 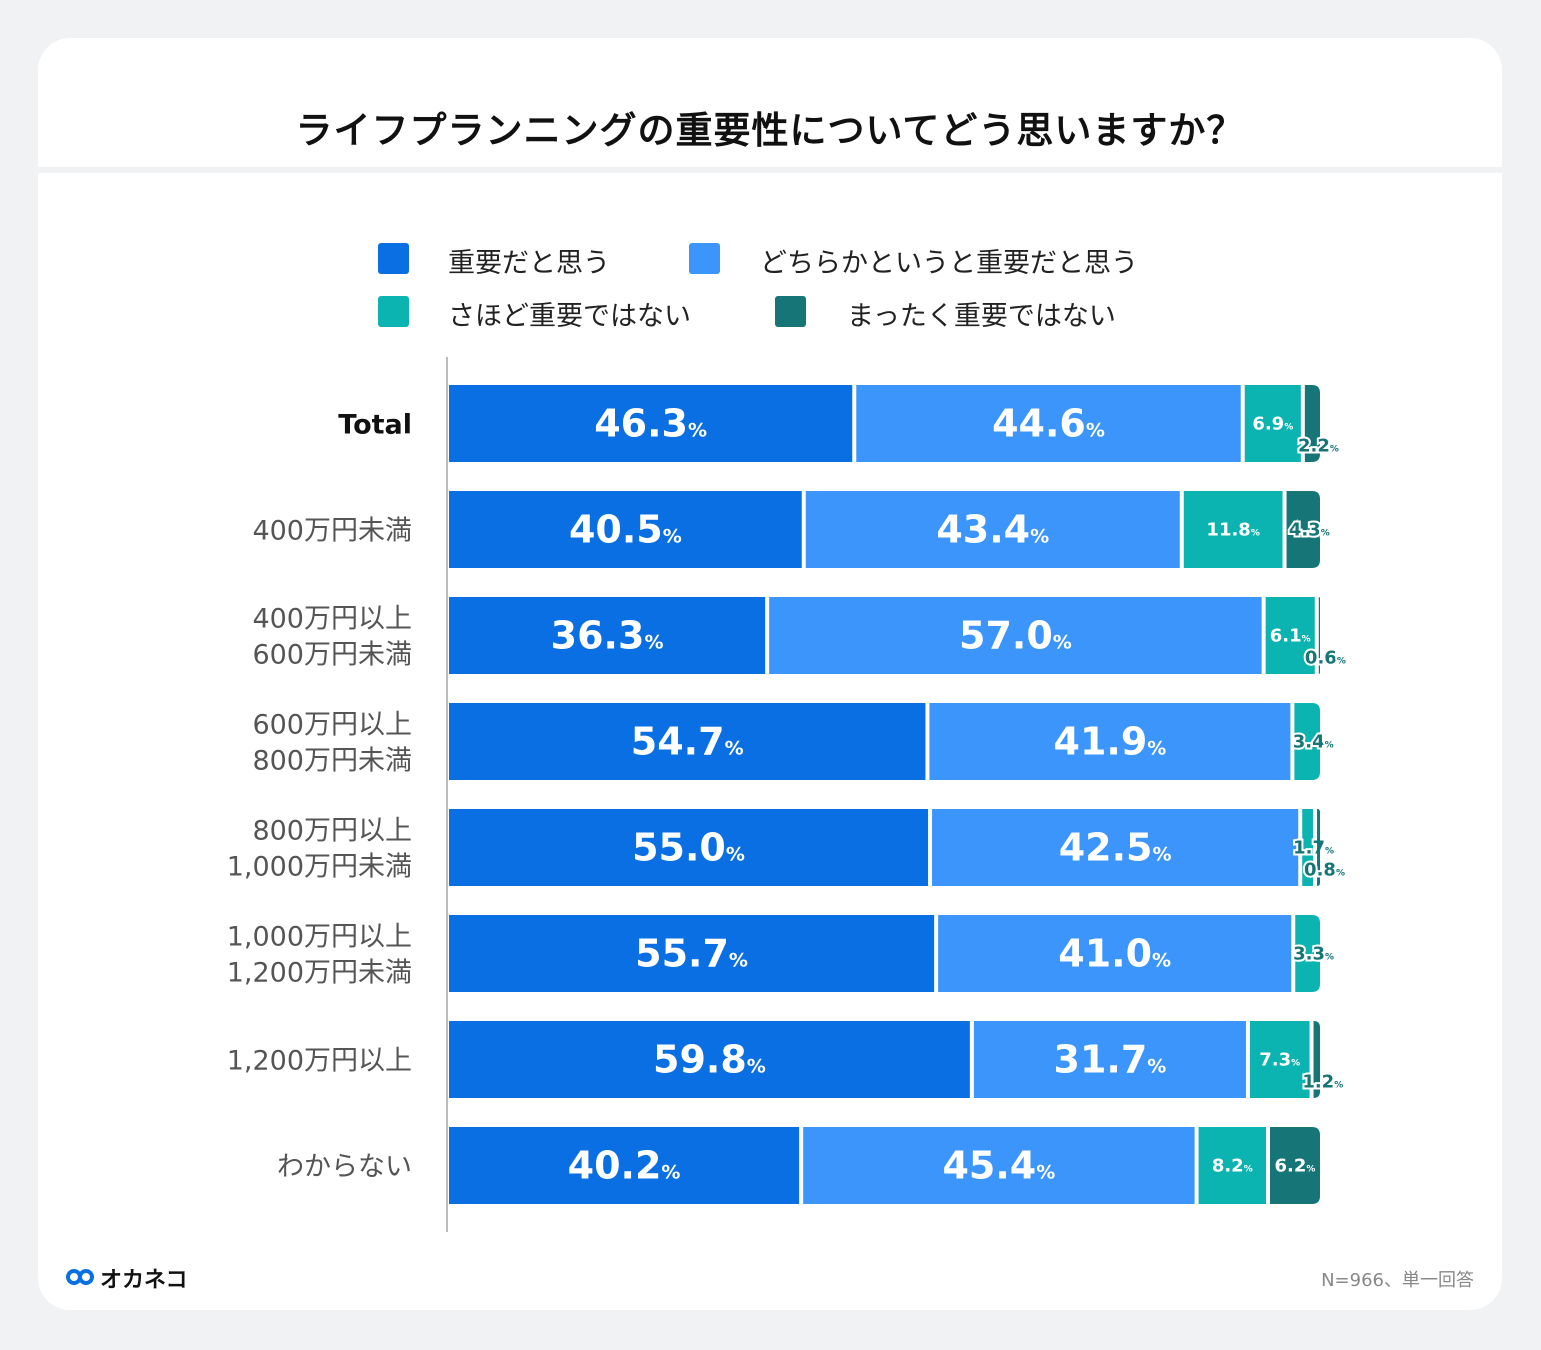 I want to click on data-label: 6.1%, so click(x=1290, y=636).